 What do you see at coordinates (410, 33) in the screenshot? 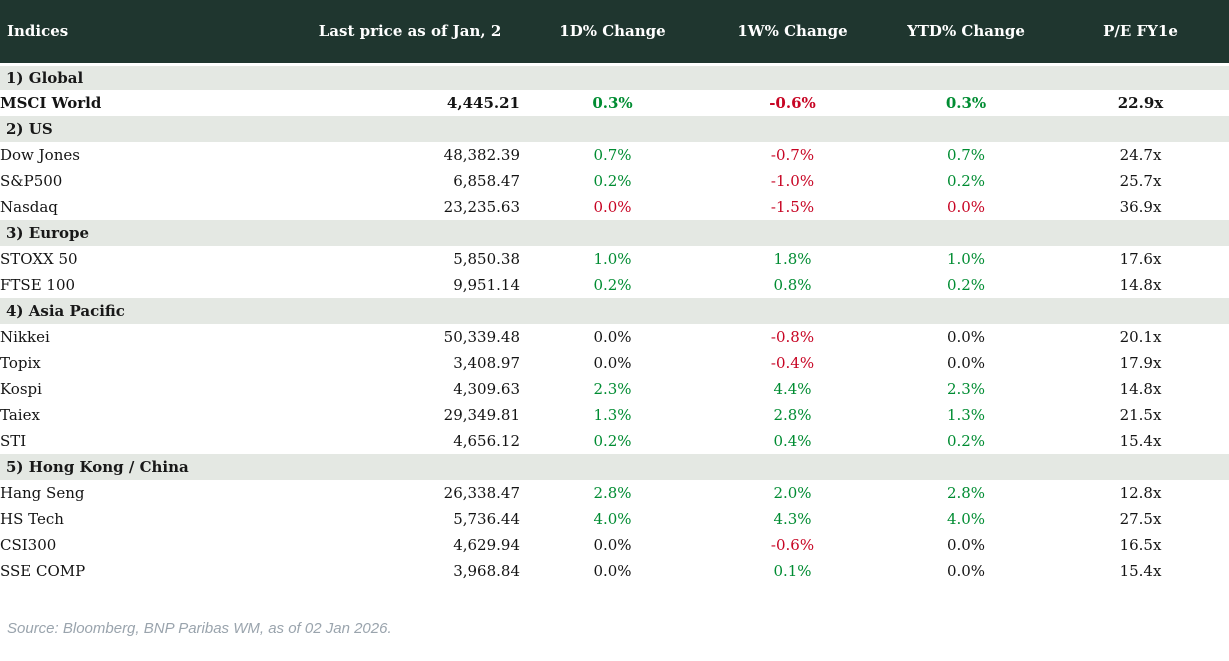
I see `column-header-last-price: Last price as of Jan, 2` at bounding box center [410, 33].